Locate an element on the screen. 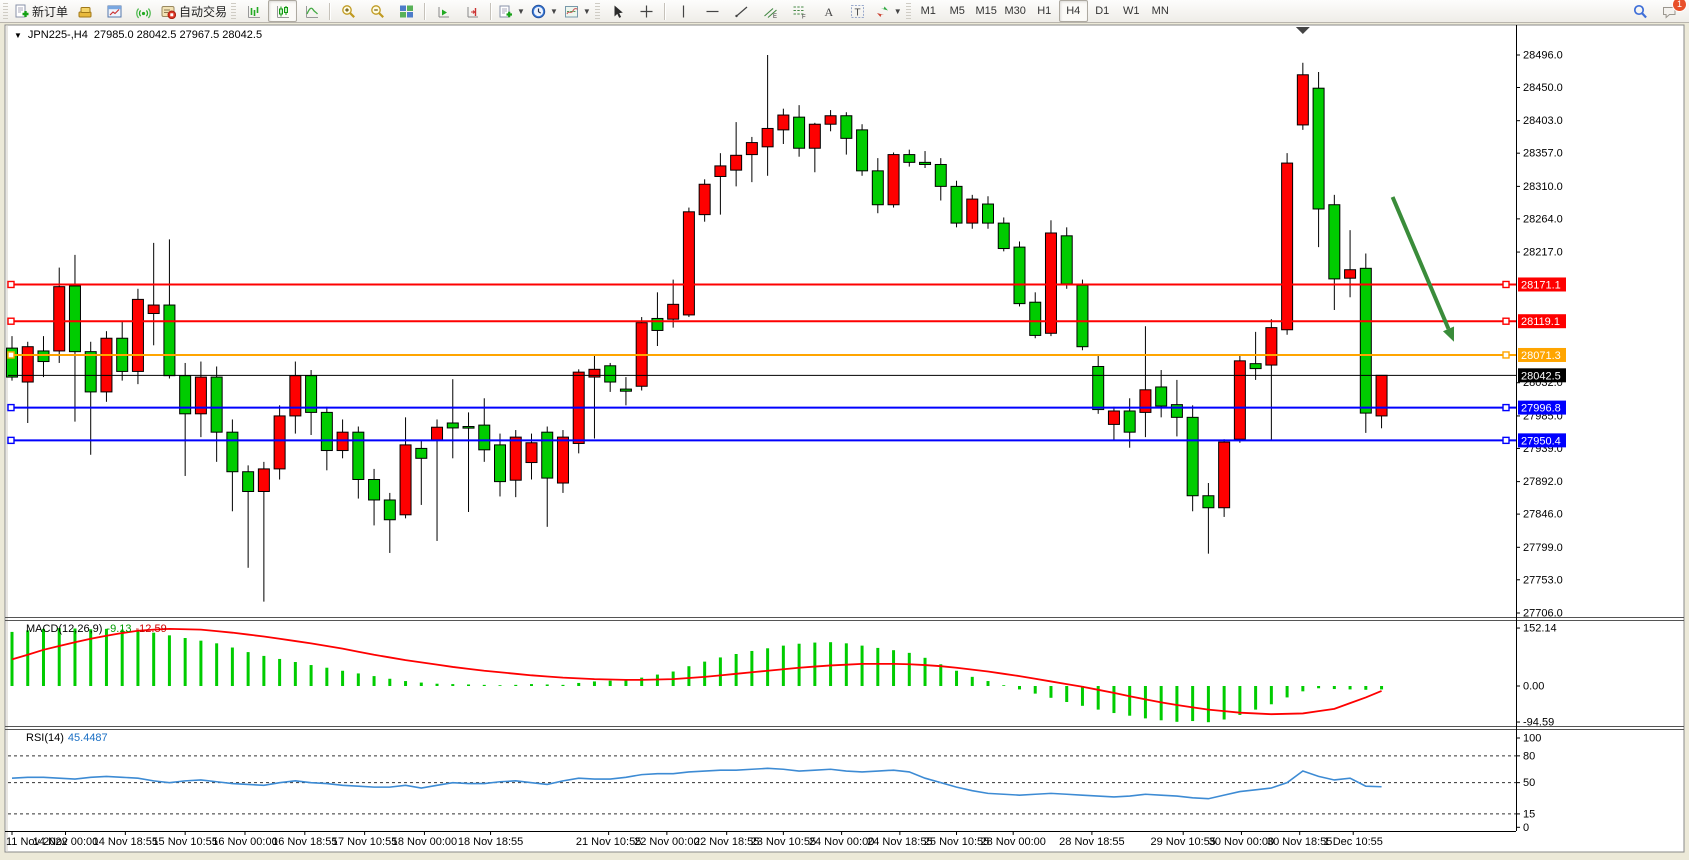  svg-text: 28171.1 is located at coordinates (1541, 285).